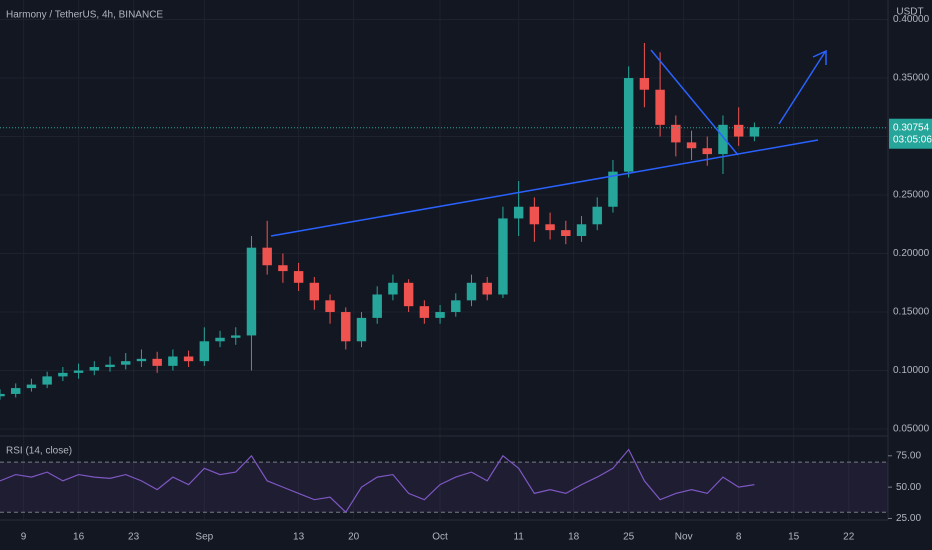 Image resolution: width=932 pixels, height=550 pixels. What do you see at coordinates (911, 78) in the screenshot?
I see `y-tick-label: 0.35000` at bounding box center [911, 78].